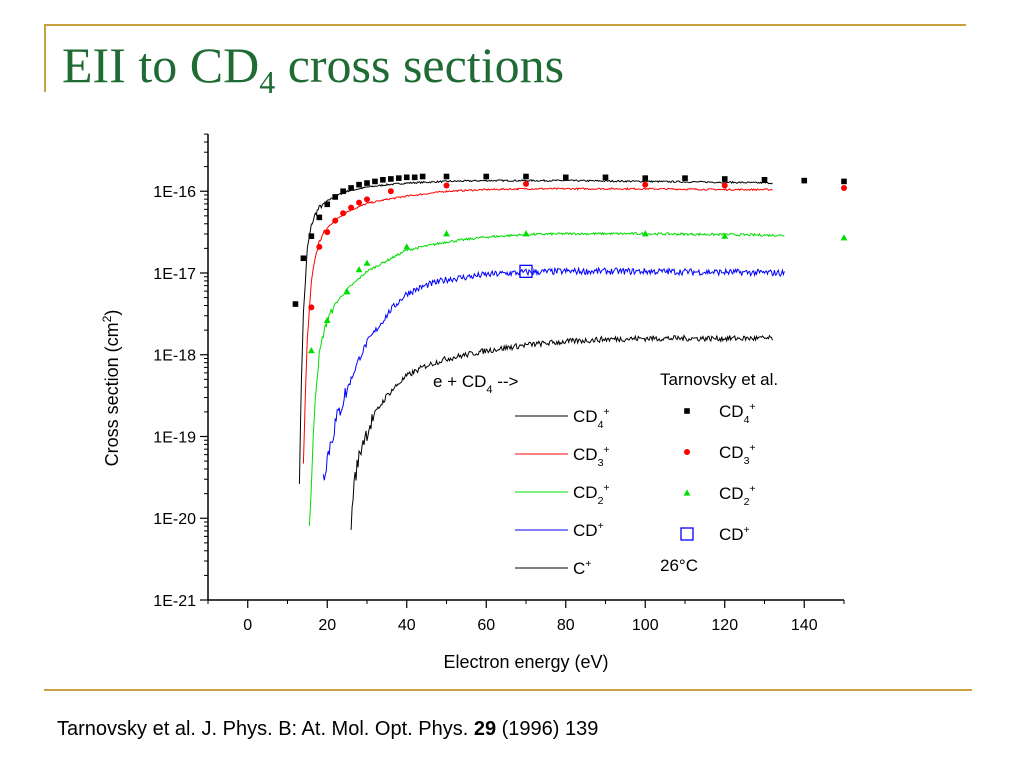 The height and width of the screenshot is (768, 1024). What do you see at coordinates (174, 192) in the screenshot?
I see `y-tick-label: 1E-16` at bounding box center [174, 192].